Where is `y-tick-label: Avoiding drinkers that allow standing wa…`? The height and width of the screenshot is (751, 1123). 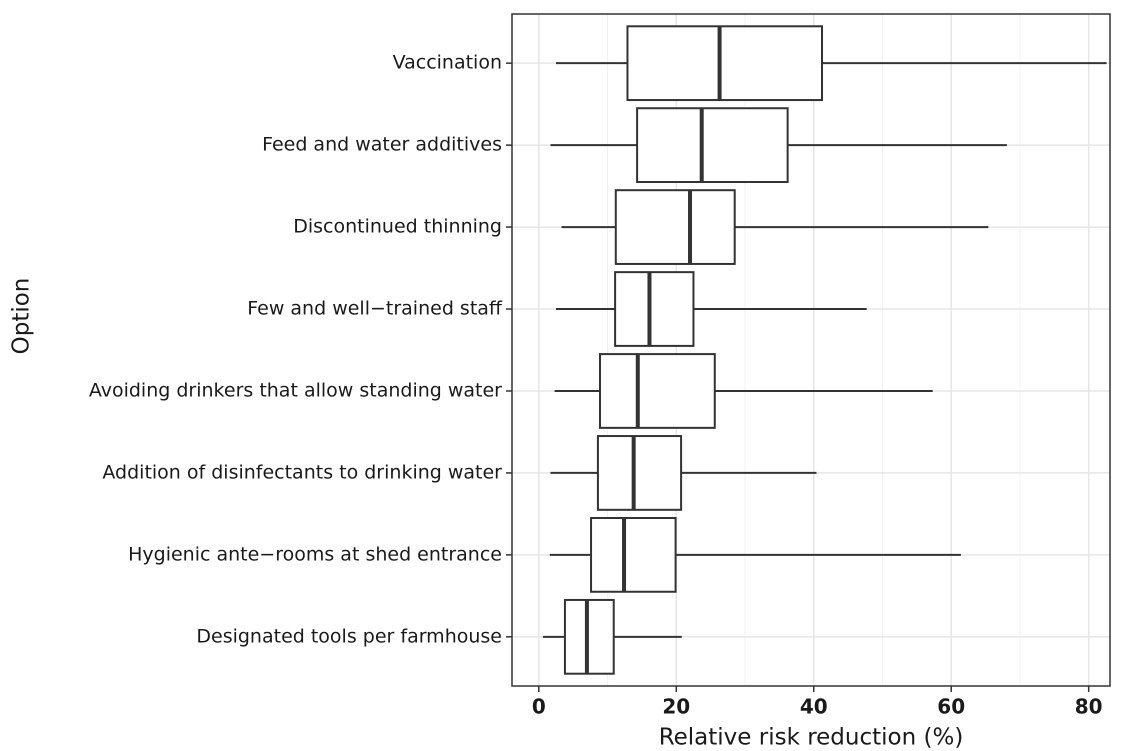
y-tick-label: Avoiding drinkers that allow standing wa… is located at coordinates (295, 390).